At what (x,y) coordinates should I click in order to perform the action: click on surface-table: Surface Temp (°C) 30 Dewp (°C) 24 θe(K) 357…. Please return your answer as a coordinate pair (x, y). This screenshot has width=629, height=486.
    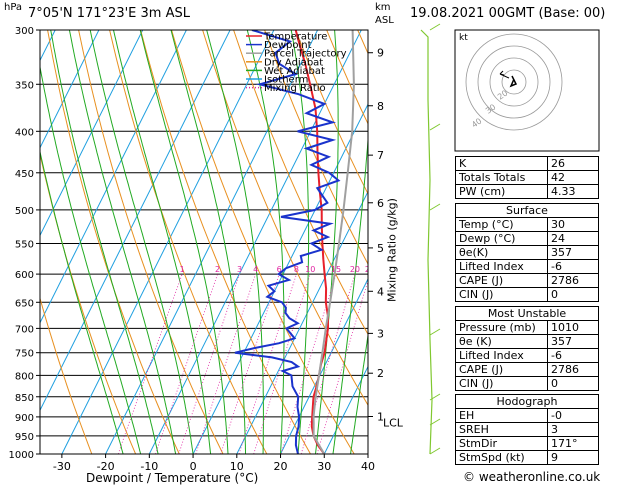
    Looking at the image, I should click on (527, 252).